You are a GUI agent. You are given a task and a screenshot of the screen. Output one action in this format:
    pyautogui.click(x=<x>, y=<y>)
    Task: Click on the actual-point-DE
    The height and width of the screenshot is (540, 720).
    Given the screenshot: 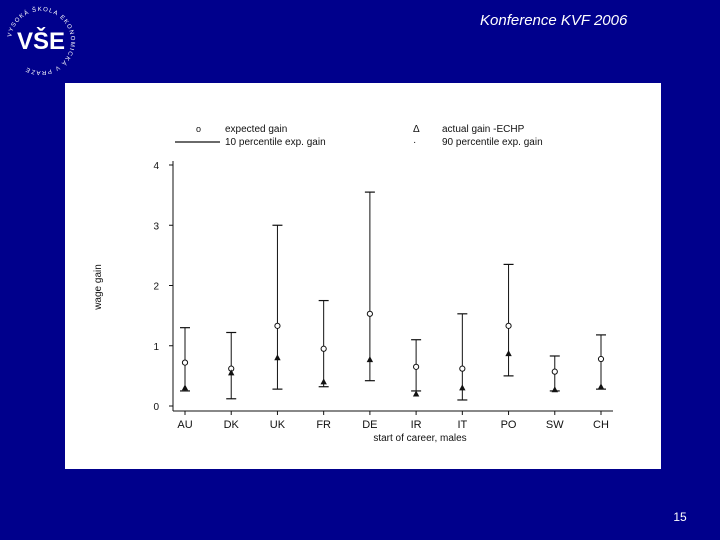 What is the action you would take?
    pyautogui.click(x=370, y=359)
    